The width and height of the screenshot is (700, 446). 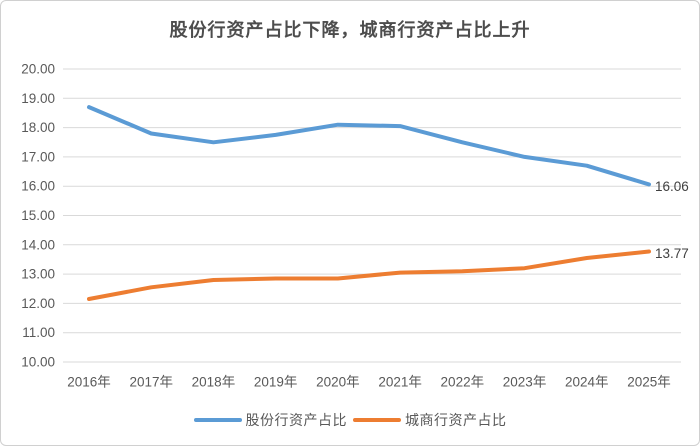 I want to click on y-axis-tick-label: 14.00, so click(x=38, y=244).